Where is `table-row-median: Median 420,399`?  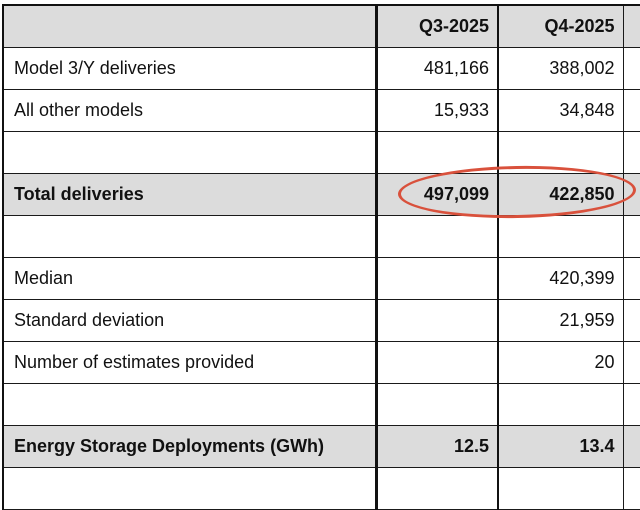
table-row-median: Median 420,399 is located at coordinates (321, 278).